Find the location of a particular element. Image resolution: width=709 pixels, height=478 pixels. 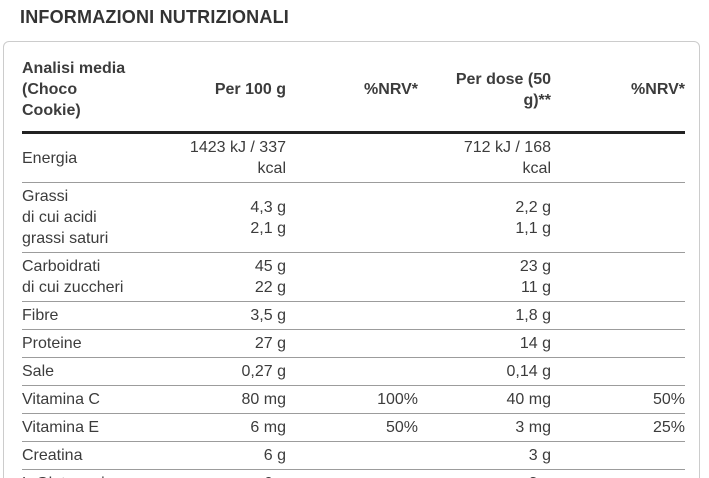

table-row-proteine: Proteine 27 g 14 g is located at coordinates (353, 343).